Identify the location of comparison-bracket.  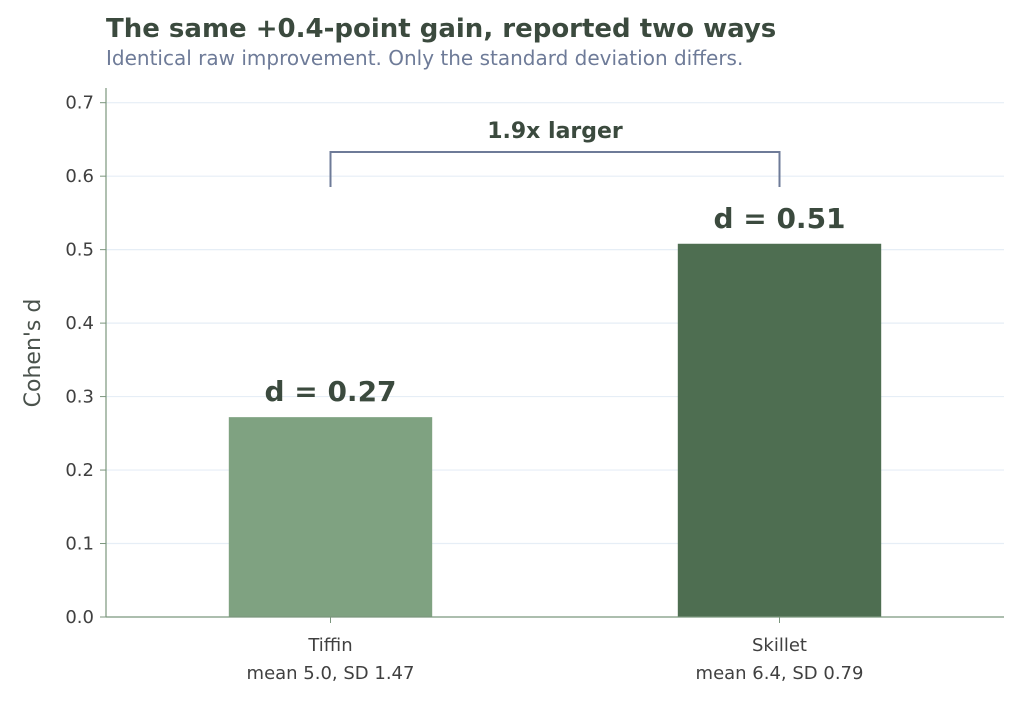
(555, 169).